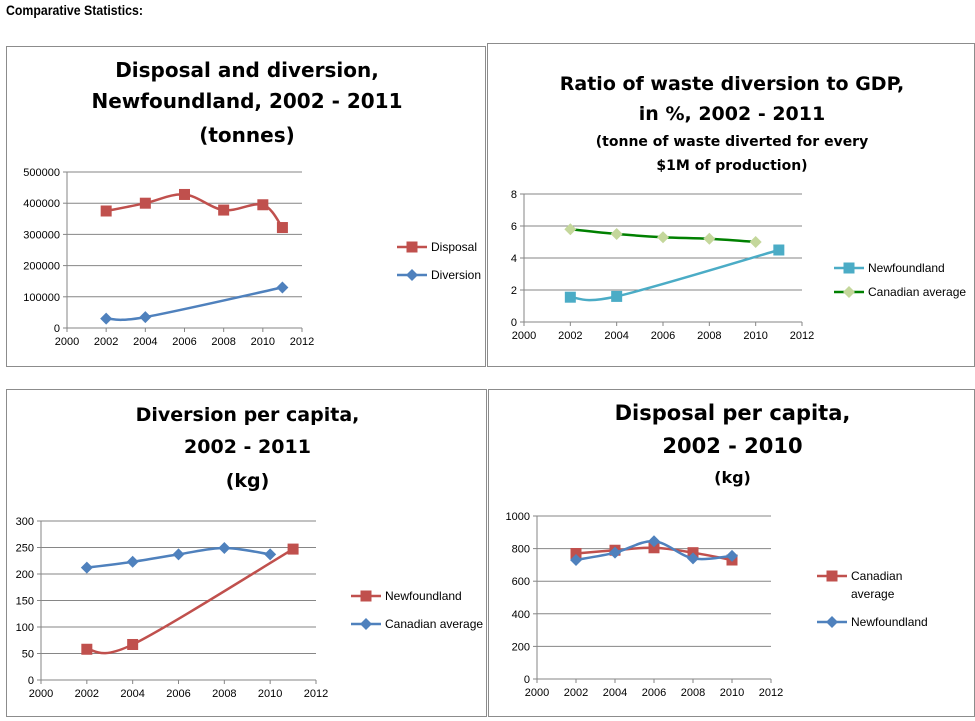 This screenshot has width=975, height=721. I want to click on legend-label: average, so click(873, 594).